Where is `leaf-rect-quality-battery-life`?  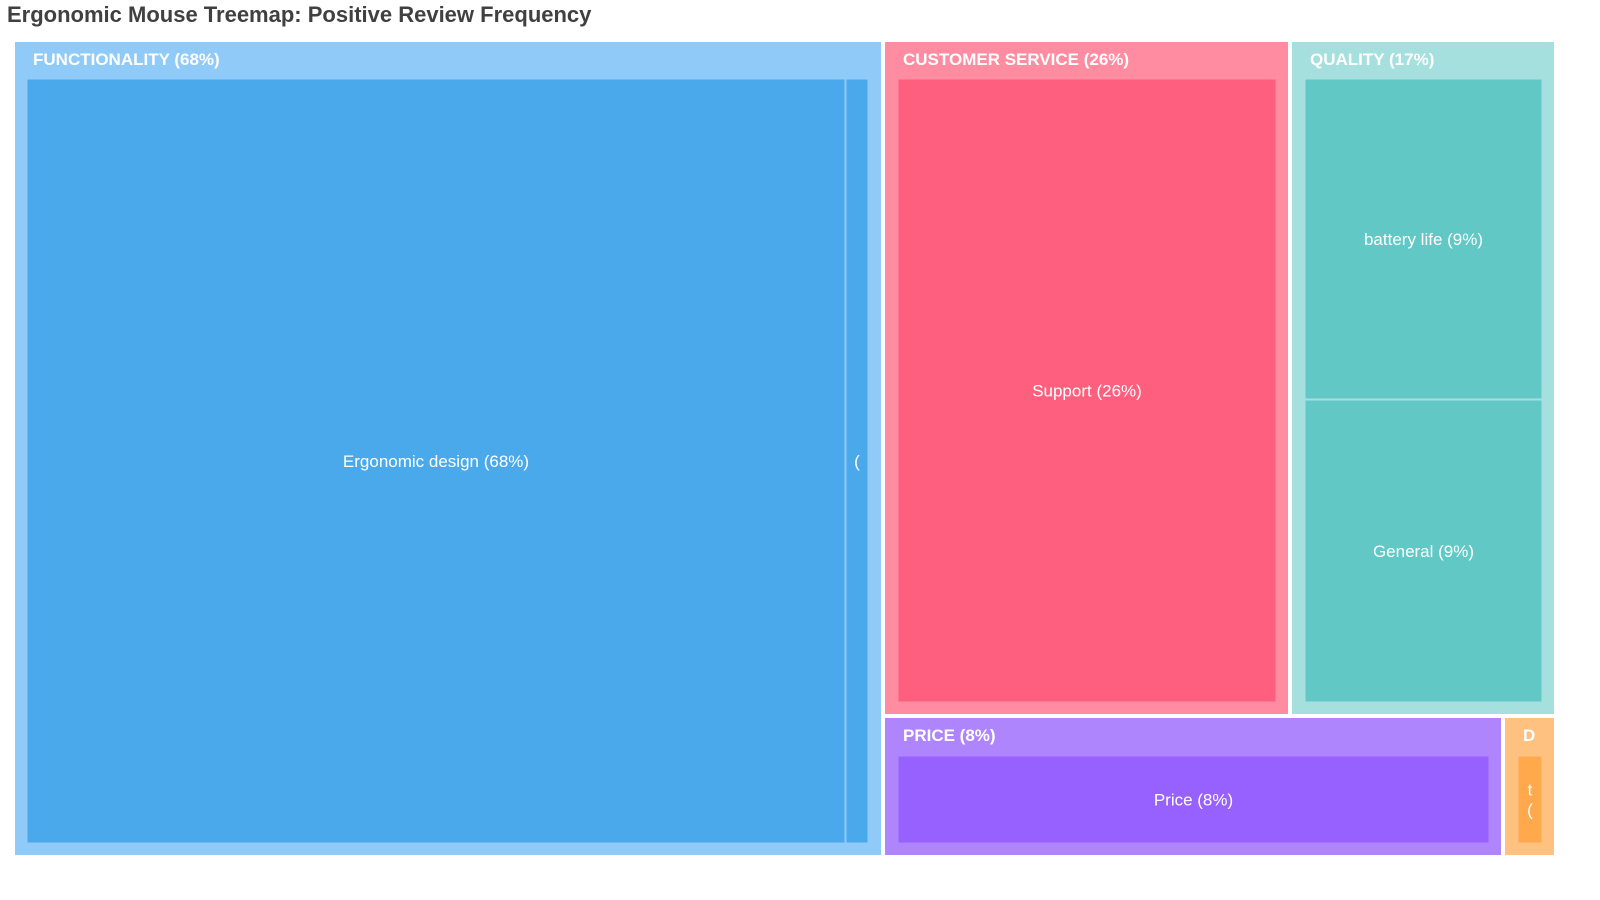
leaf-rect-quality-battery-life is located at coordinates (1423, 239).